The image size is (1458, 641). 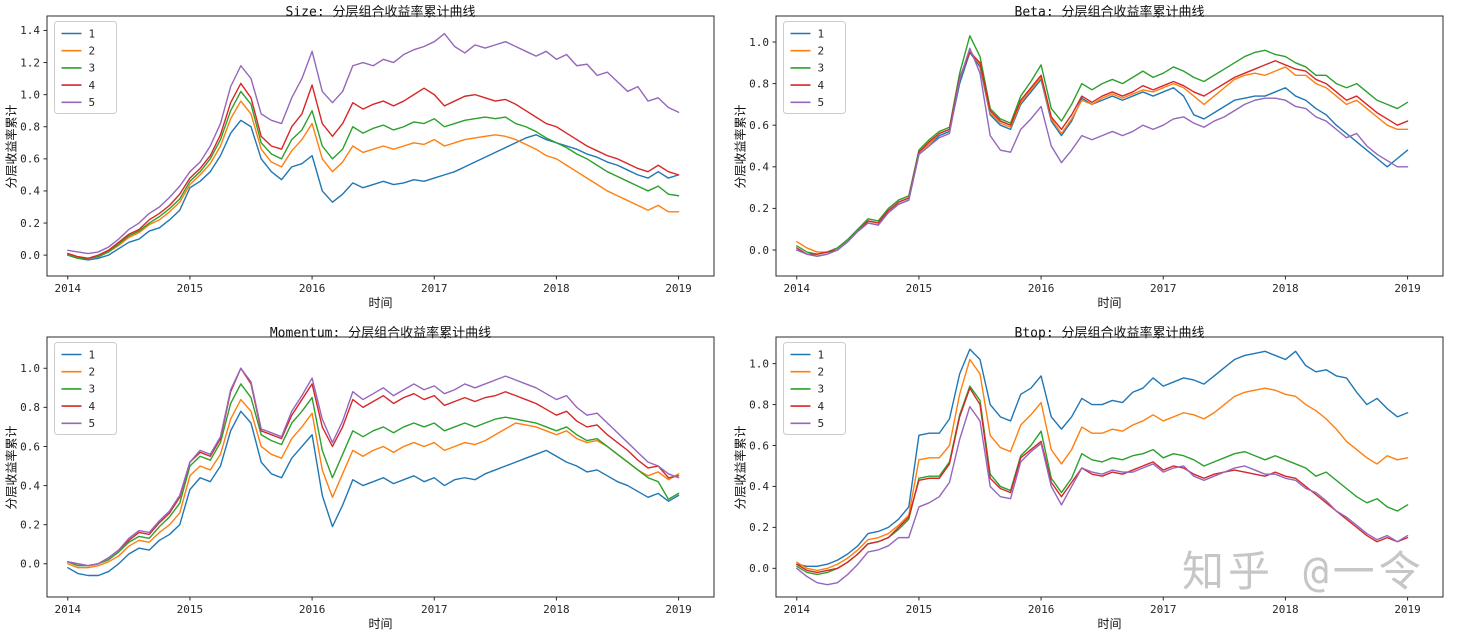 I want to click on y-tick-label: 1.2, so click(x=30, y=62).